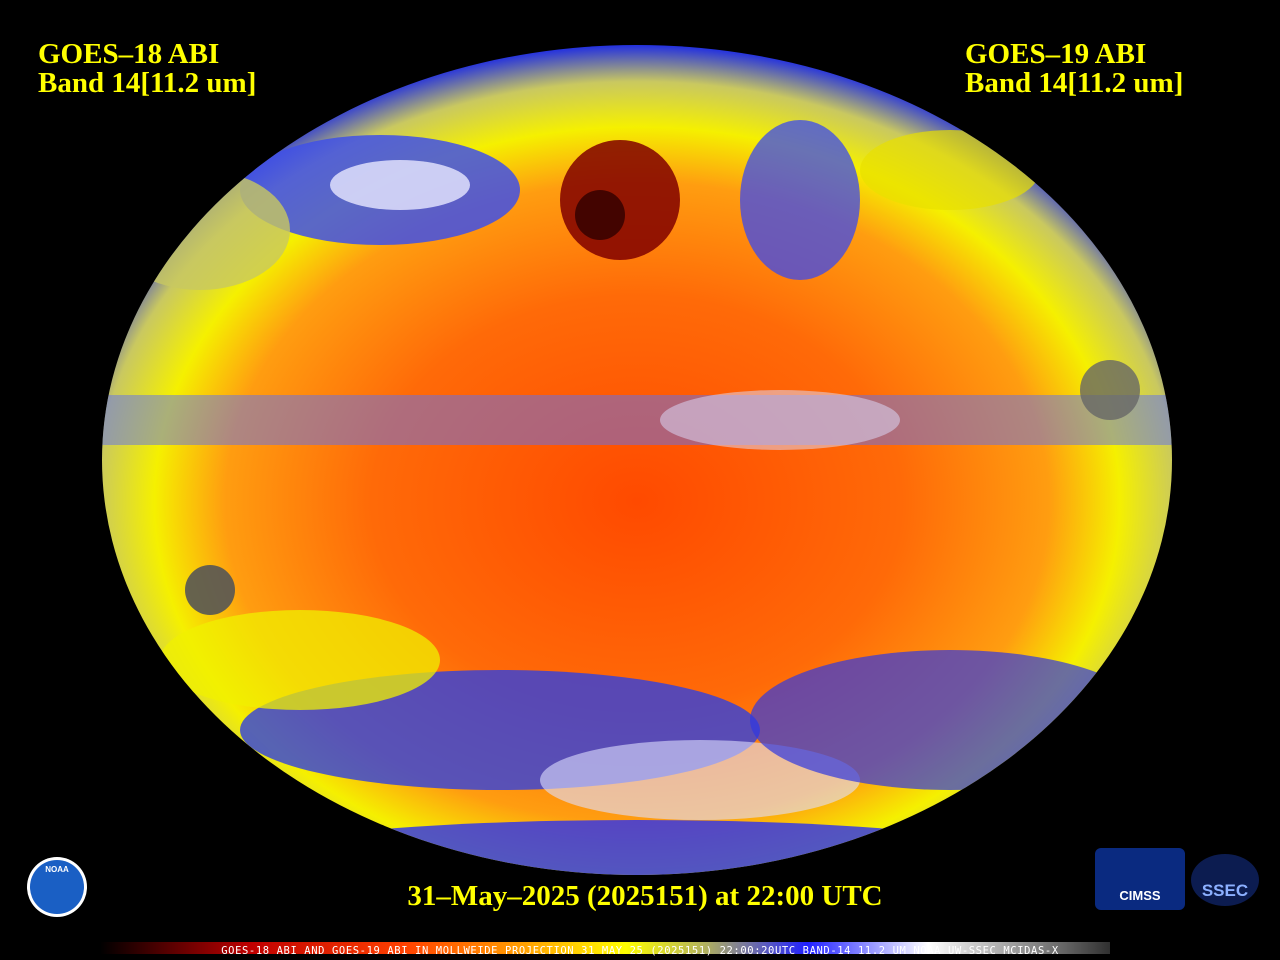  Describe the element at coordinates (645, 896) in the screenshot. I see `timestamp: 31–May–2025 (2025151) at 22:00 UTC` at that location.